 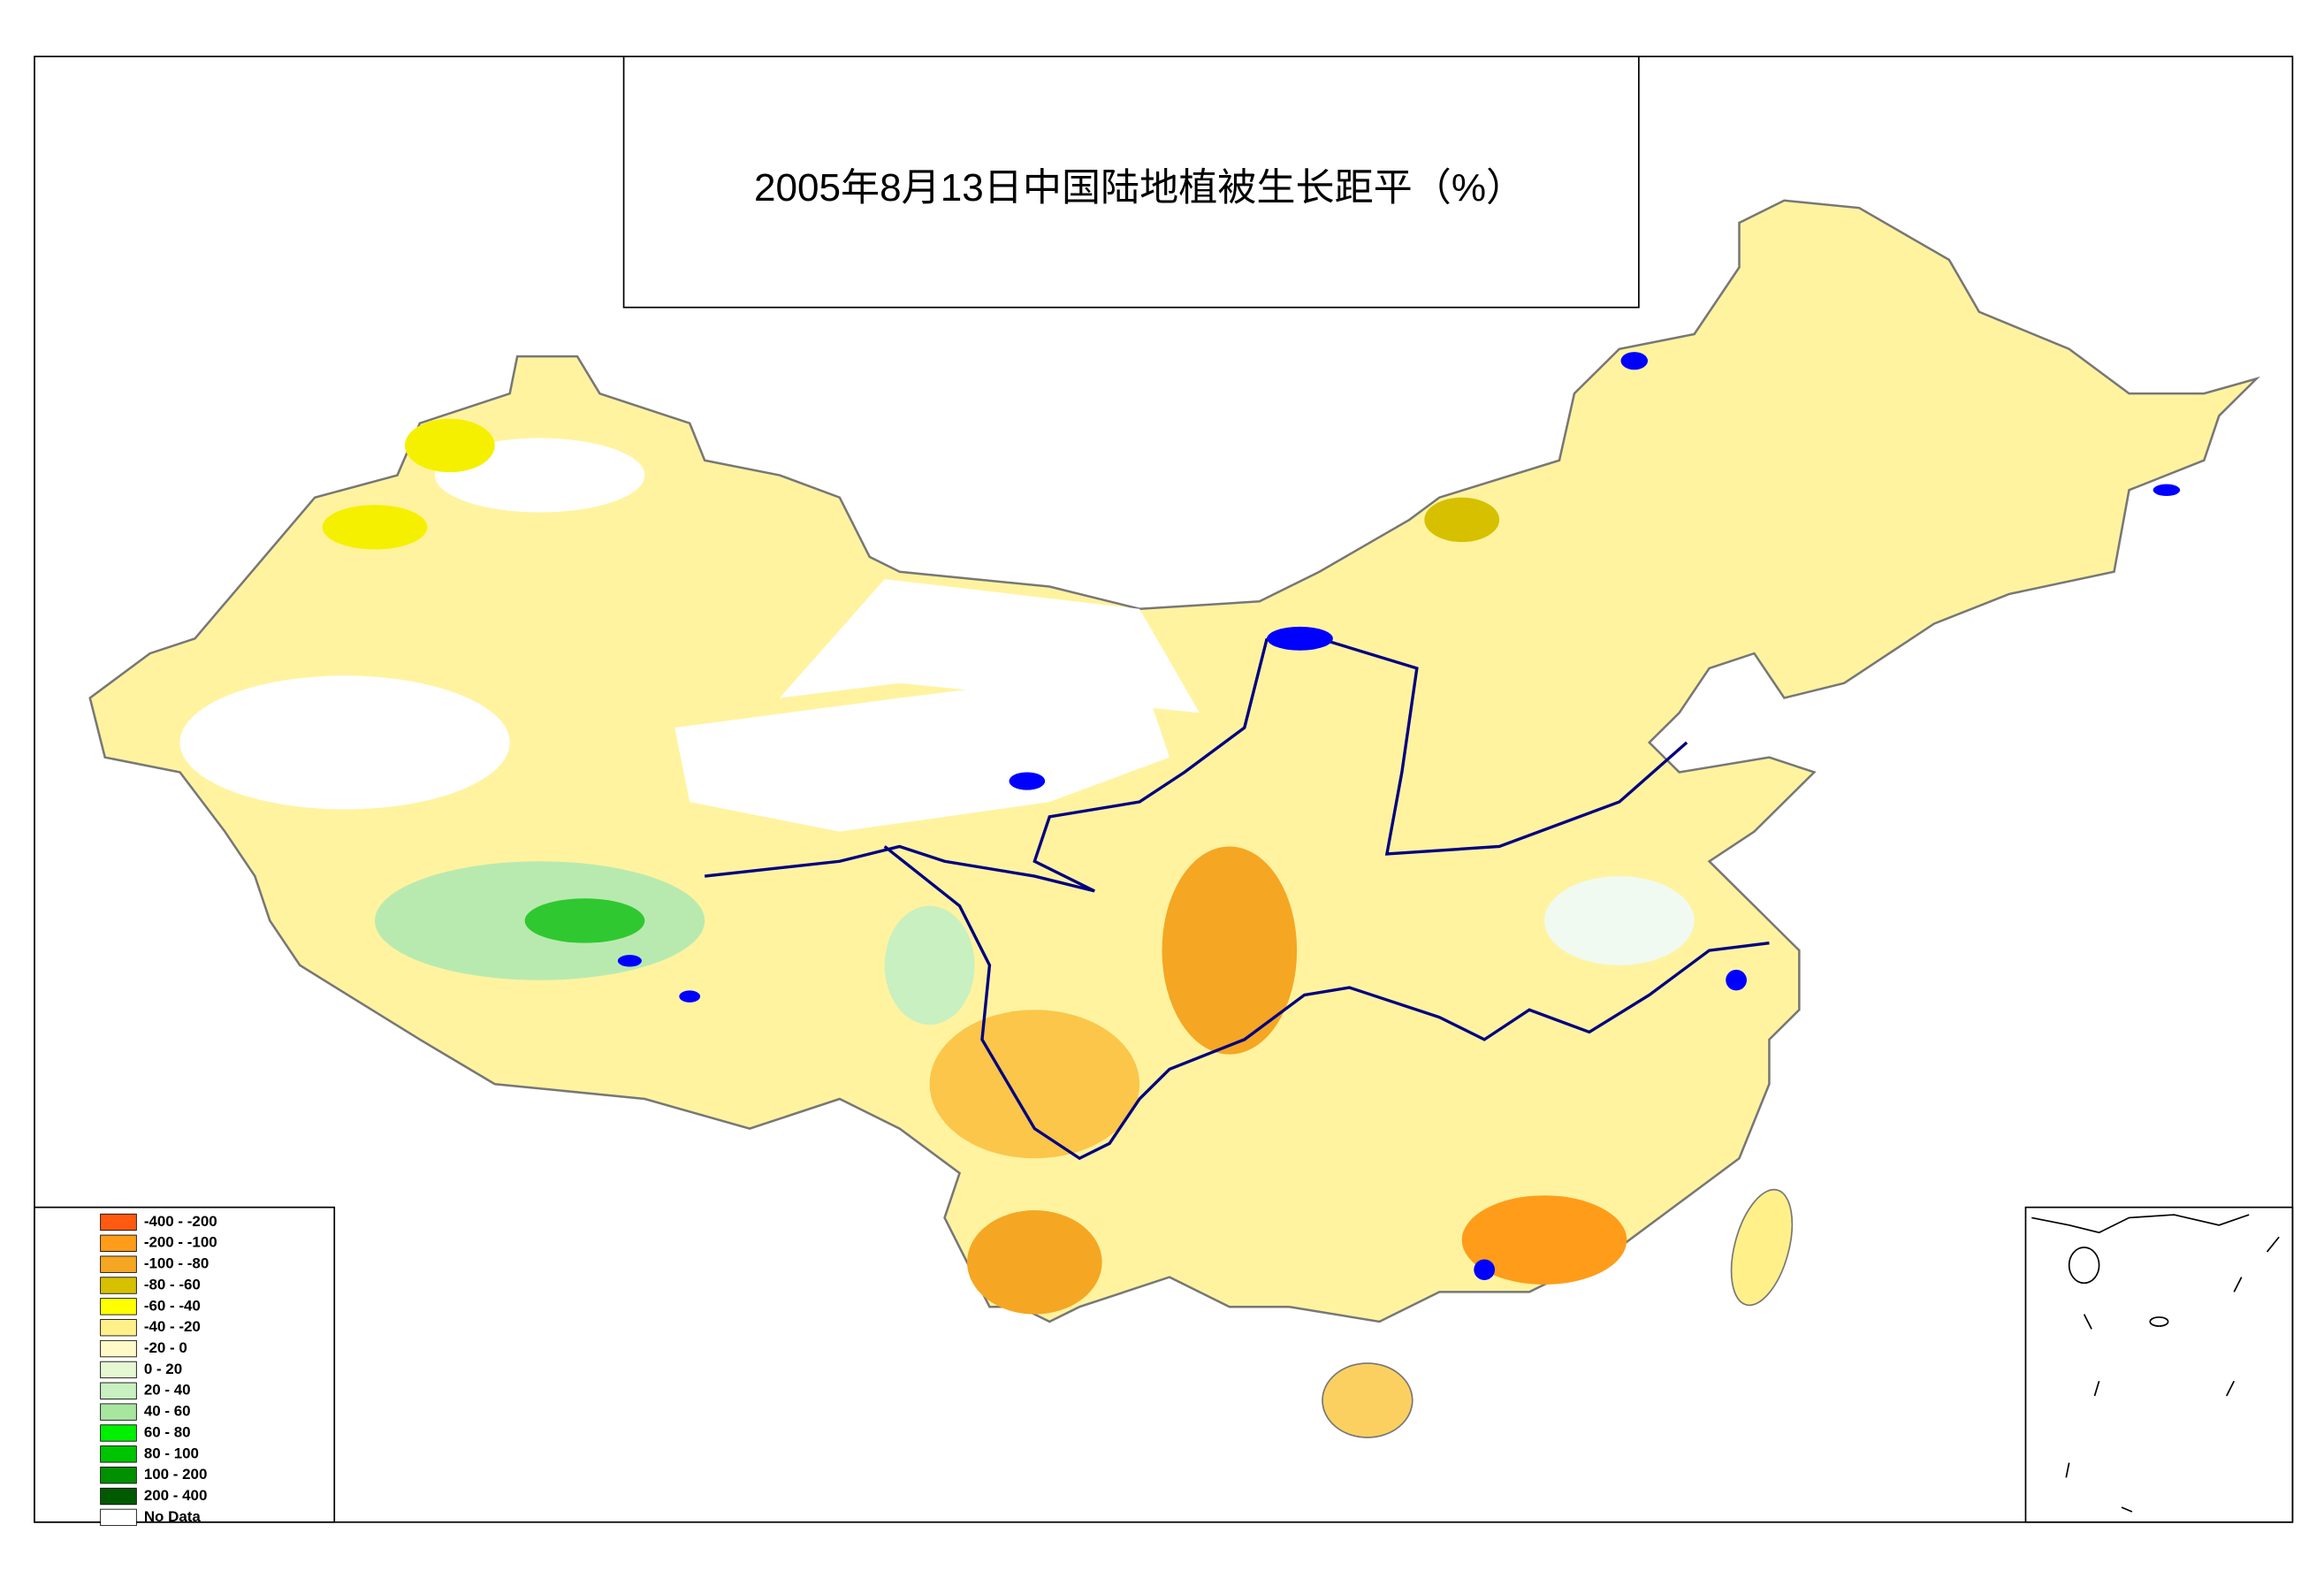 I want to click on legend-label: -400 - -200, so click(x=180, y=1221).